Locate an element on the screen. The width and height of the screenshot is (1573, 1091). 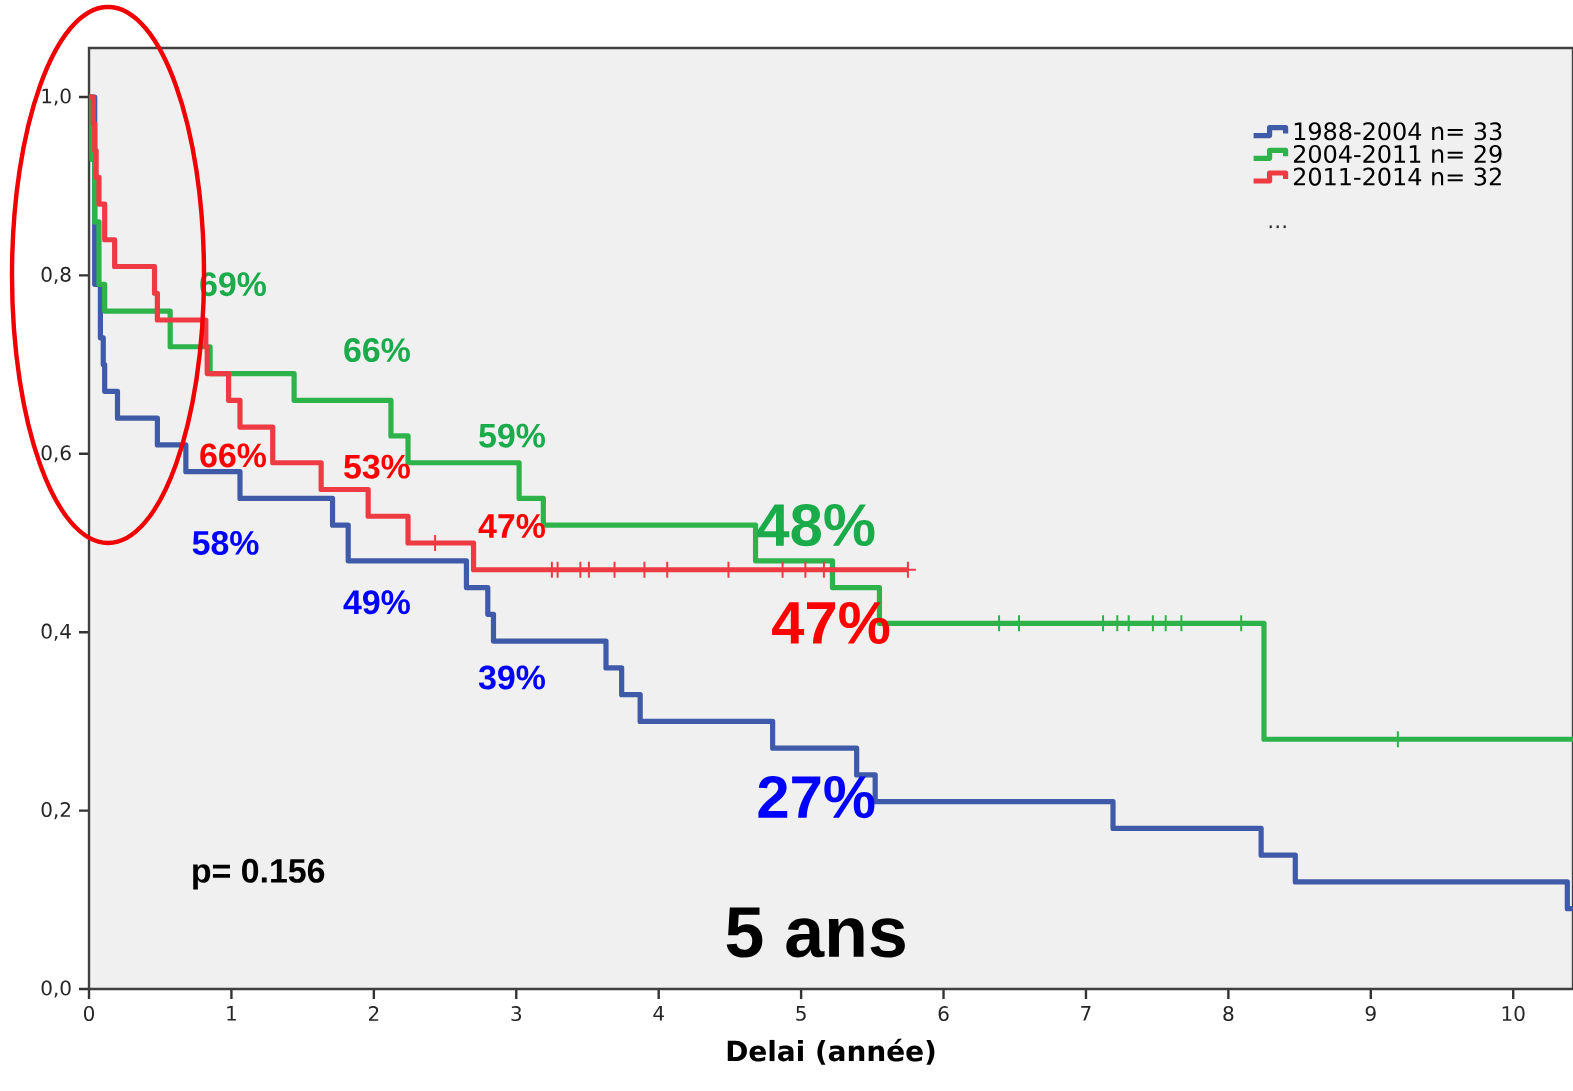
annotation: 53% is located at coordinates (377, 466).